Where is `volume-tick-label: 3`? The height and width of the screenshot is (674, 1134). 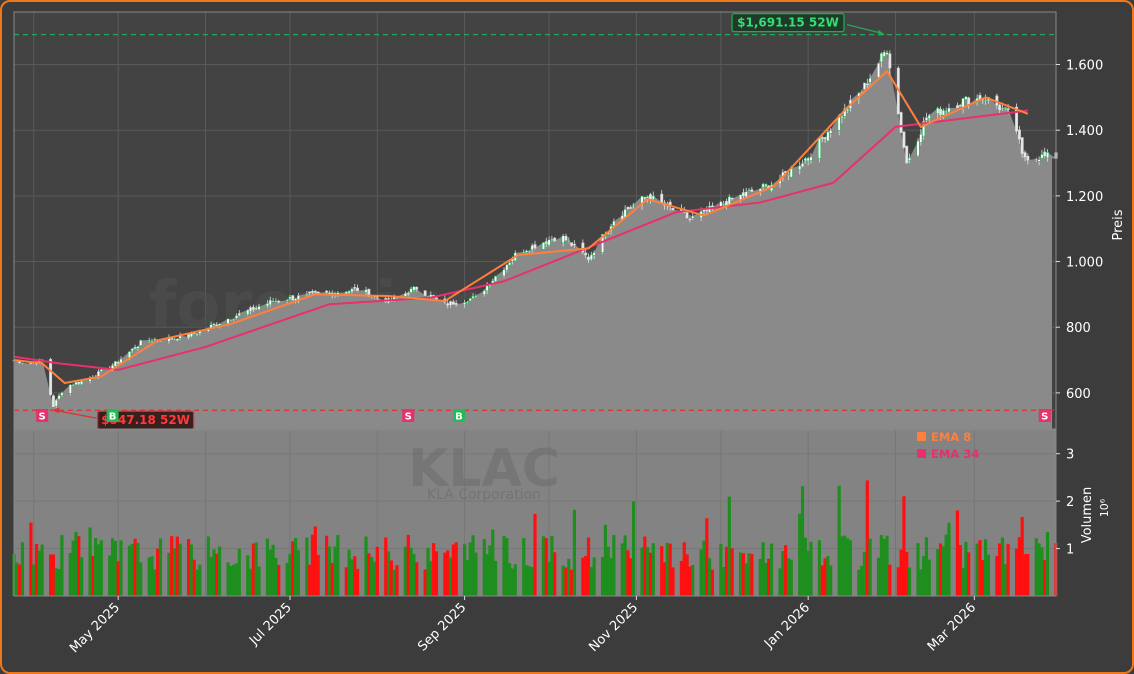
volume-tick-label: 3 is located at coordinates (1070, 455).